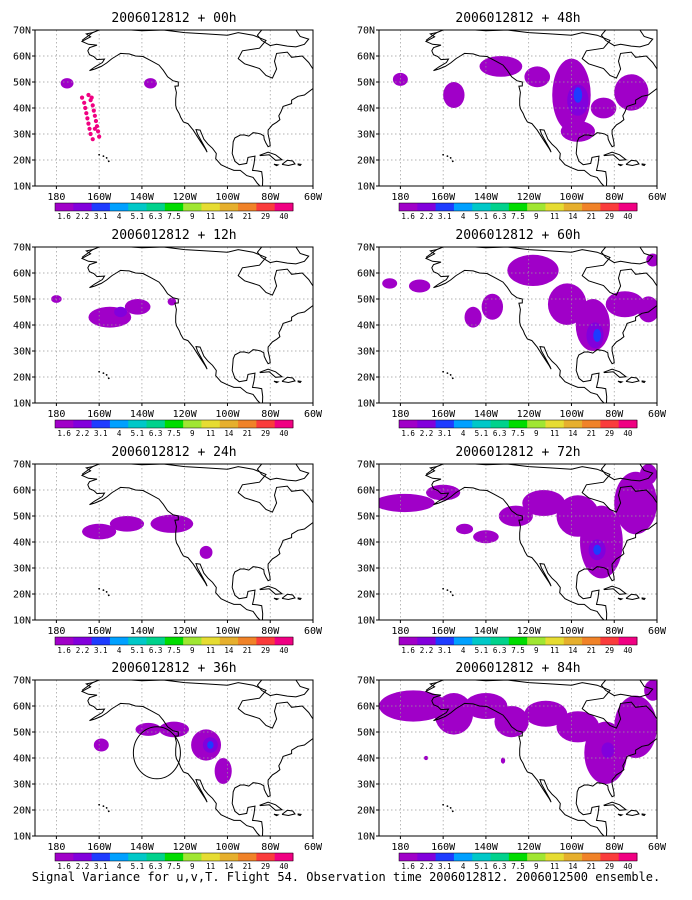 The image size is (692, 900). I want to click on panel-title: 2006012812 + 24h, so click(173, 452).